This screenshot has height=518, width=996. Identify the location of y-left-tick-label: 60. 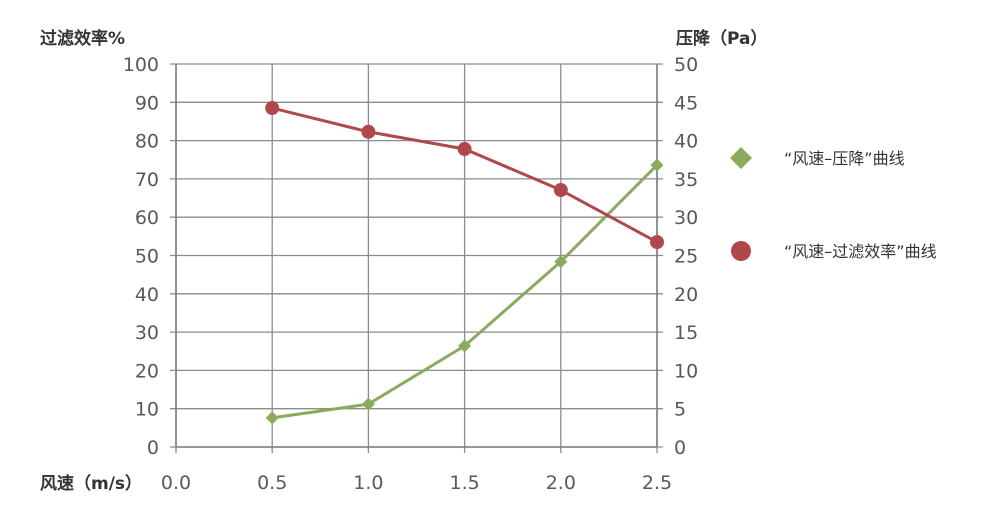
(147, 218).